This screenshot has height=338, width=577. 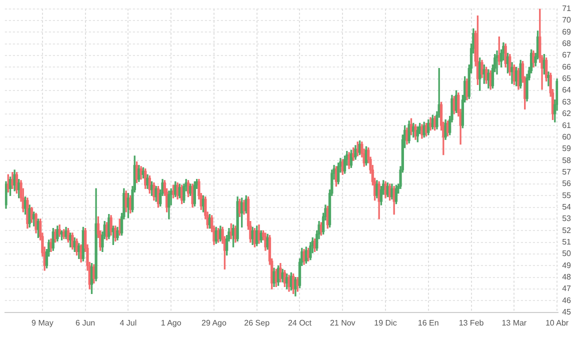 I want to click on y-tick-label: 69, so click(x=567, y=31).